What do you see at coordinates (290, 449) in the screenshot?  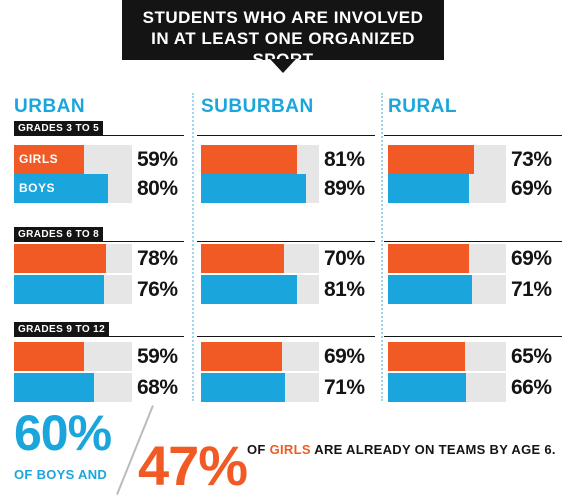 I see `footer-caption-girls: GIRLS` at bounding box center [290, 449].